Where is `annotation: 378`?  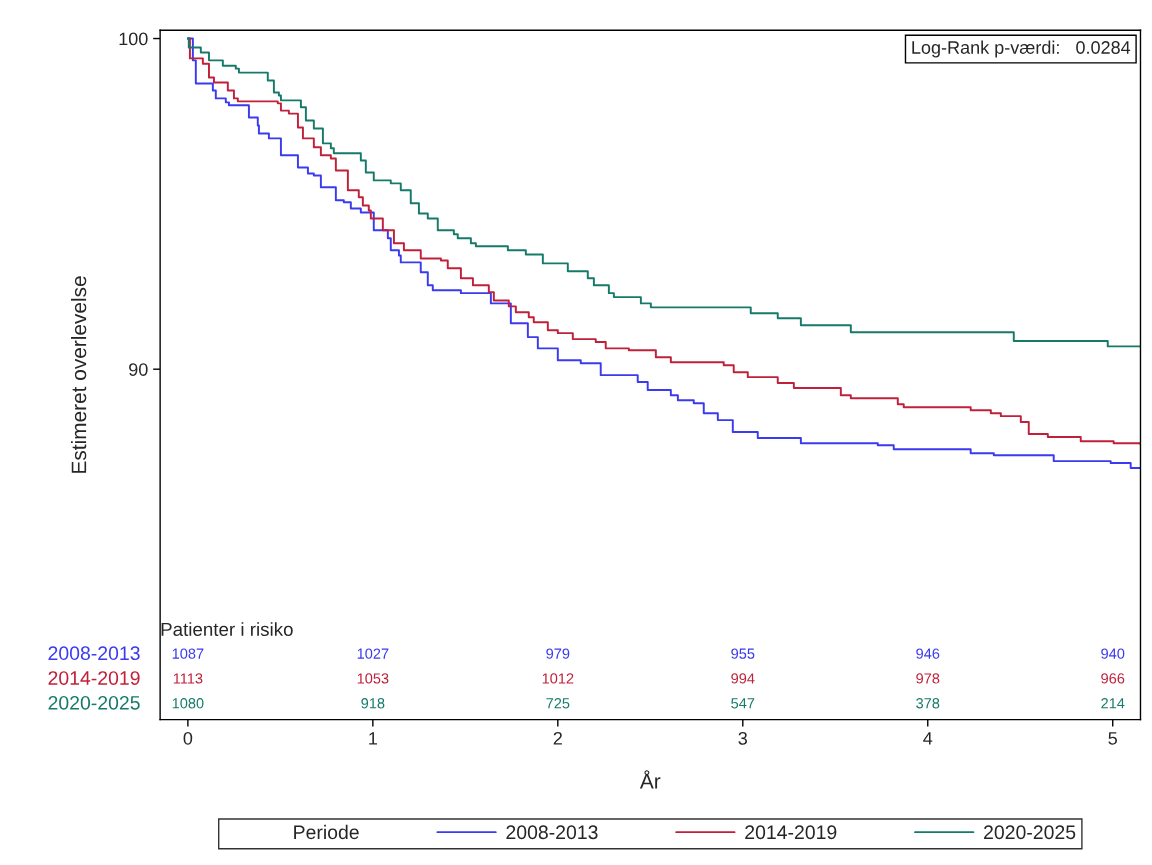 annotation: 378 is located at coordinates (928, 703).